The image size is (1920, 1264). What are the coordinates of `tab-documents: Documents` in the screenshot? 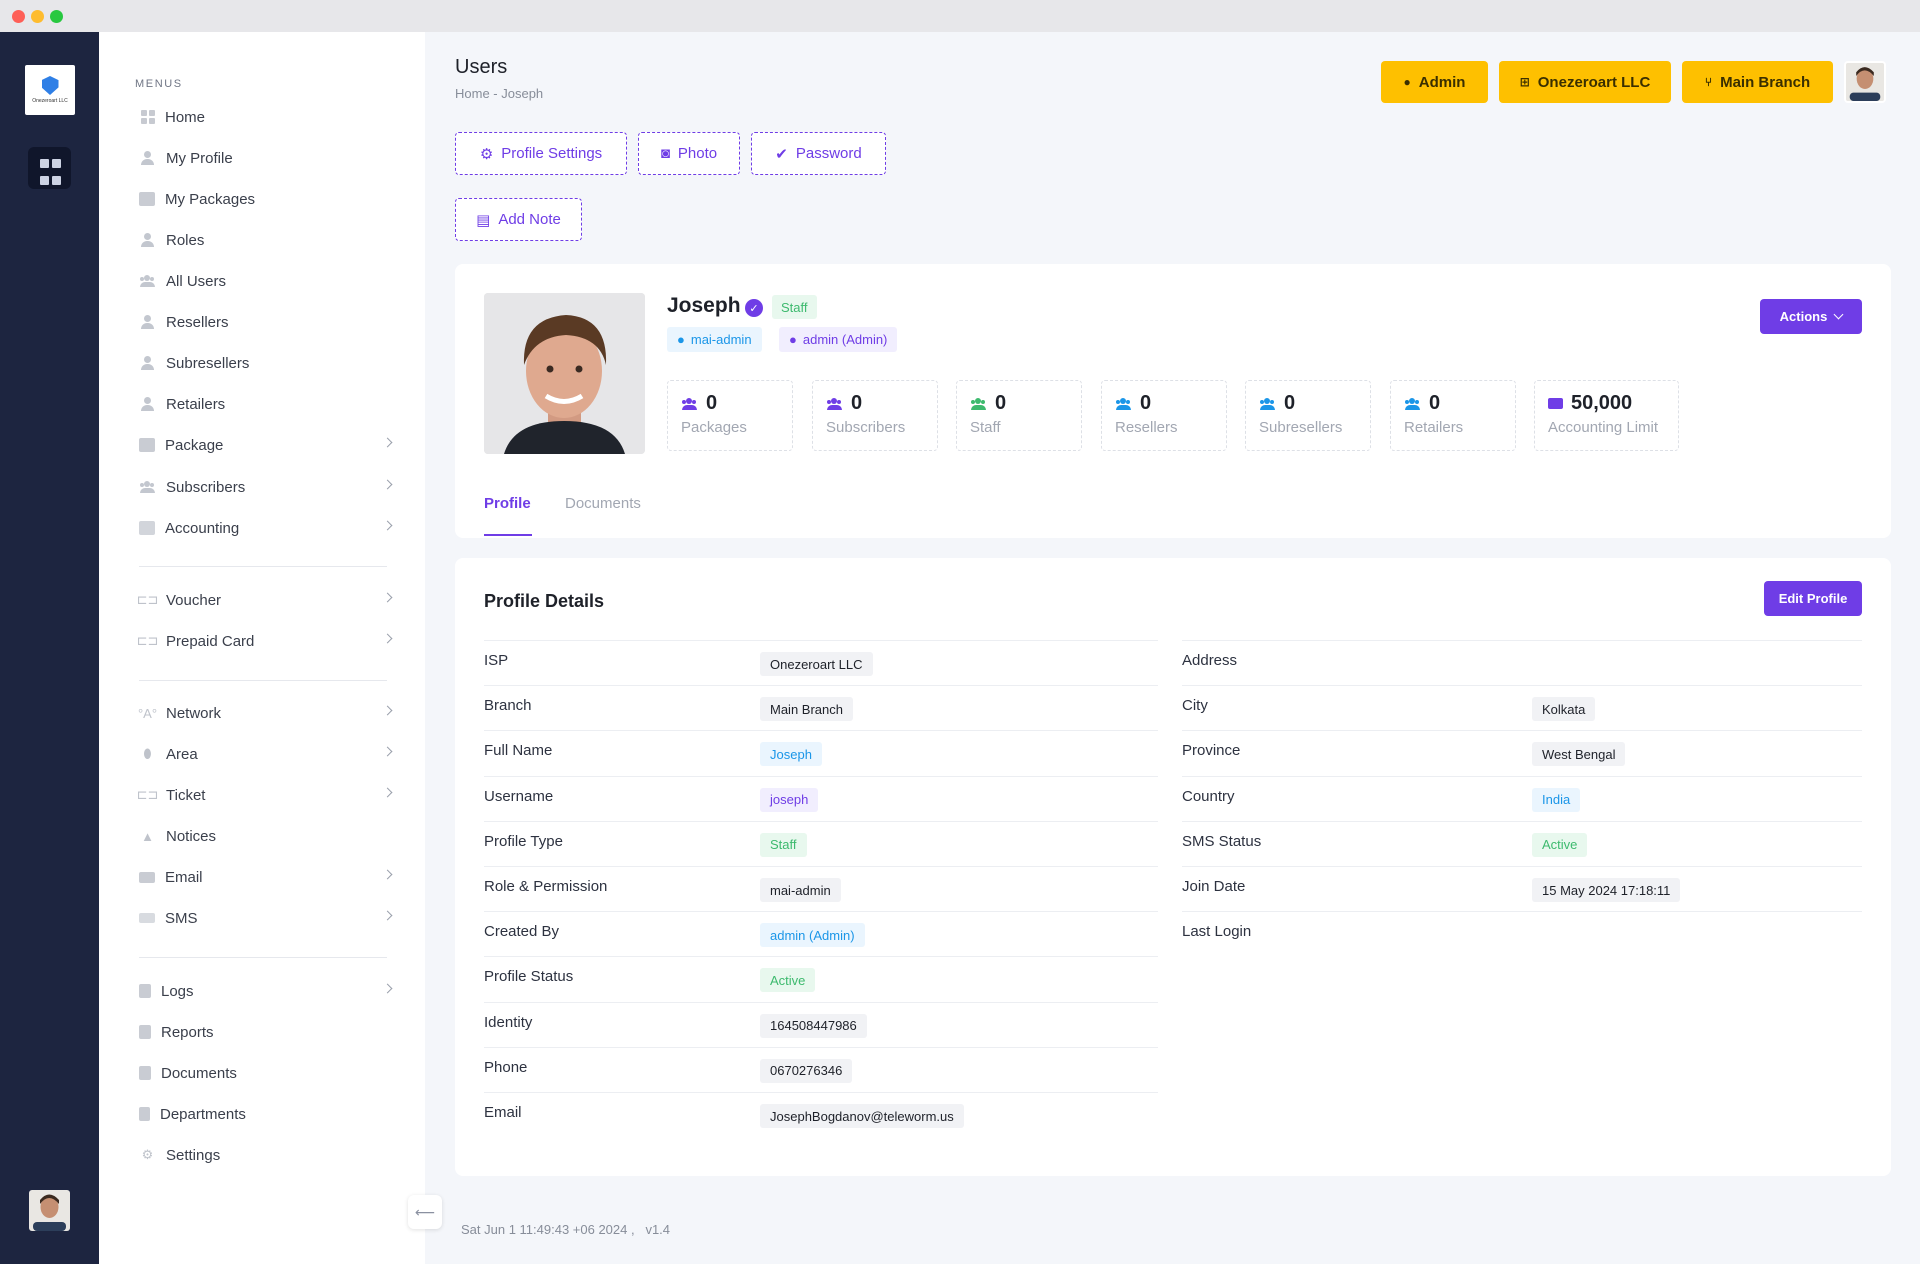 It's located at (603, 503).